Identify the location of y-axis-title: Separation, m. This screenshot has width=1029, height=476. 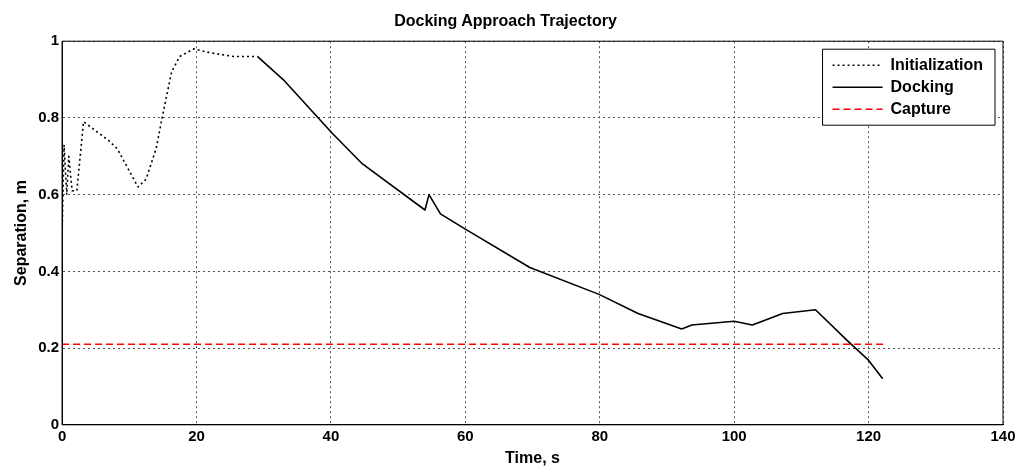
(21, 233).